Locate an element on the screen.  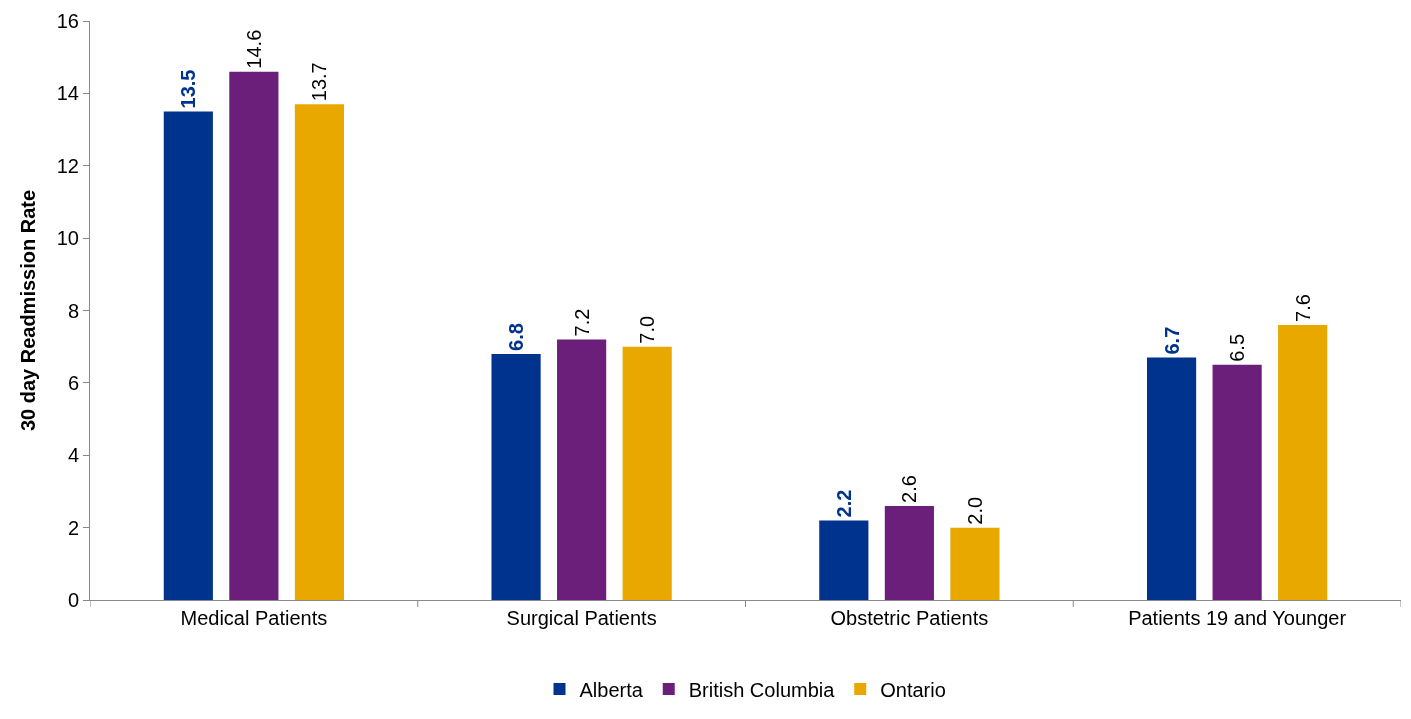
y-tick-label: 0 is located at coordinates (73, 600).